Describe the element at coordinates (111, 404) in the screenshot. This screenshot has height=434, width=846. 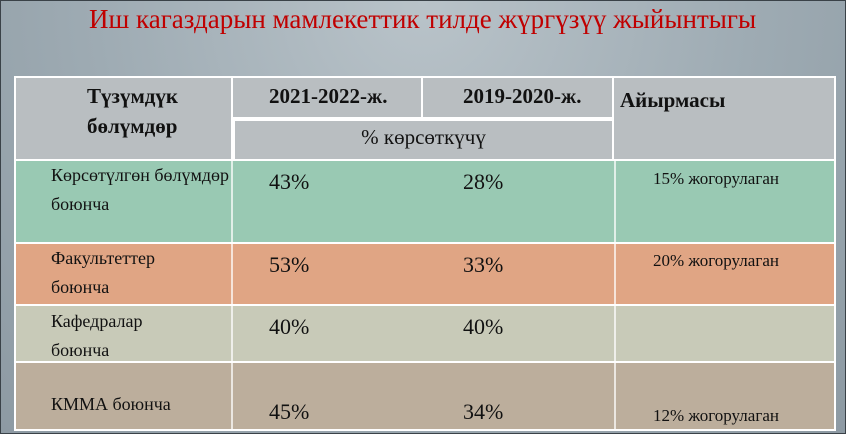
I see `row-label: КММА боюнча` at that location.